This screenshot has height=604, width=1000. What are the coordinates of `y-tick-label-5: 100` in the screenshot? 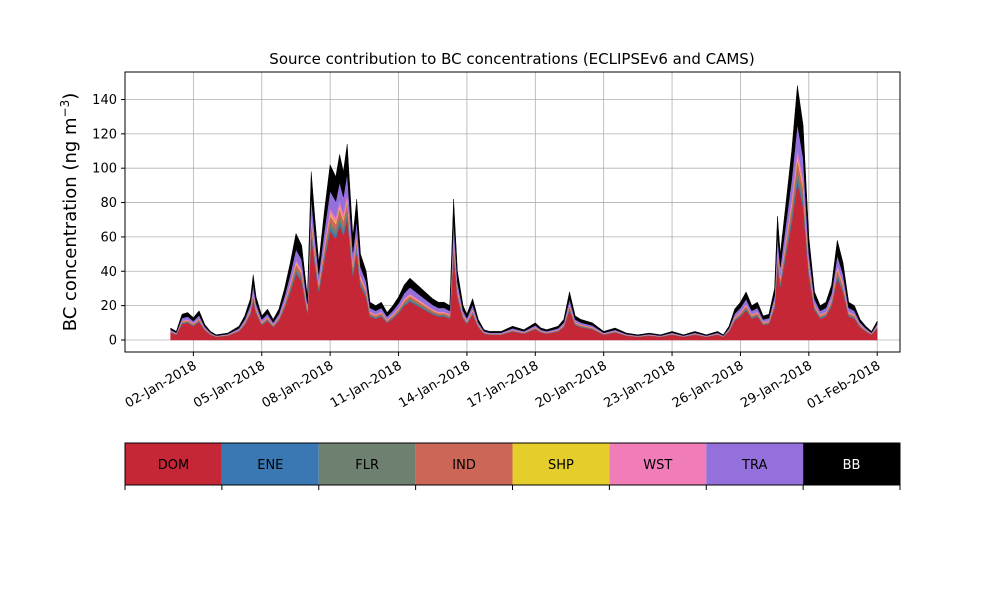 It's located at (104, 169).